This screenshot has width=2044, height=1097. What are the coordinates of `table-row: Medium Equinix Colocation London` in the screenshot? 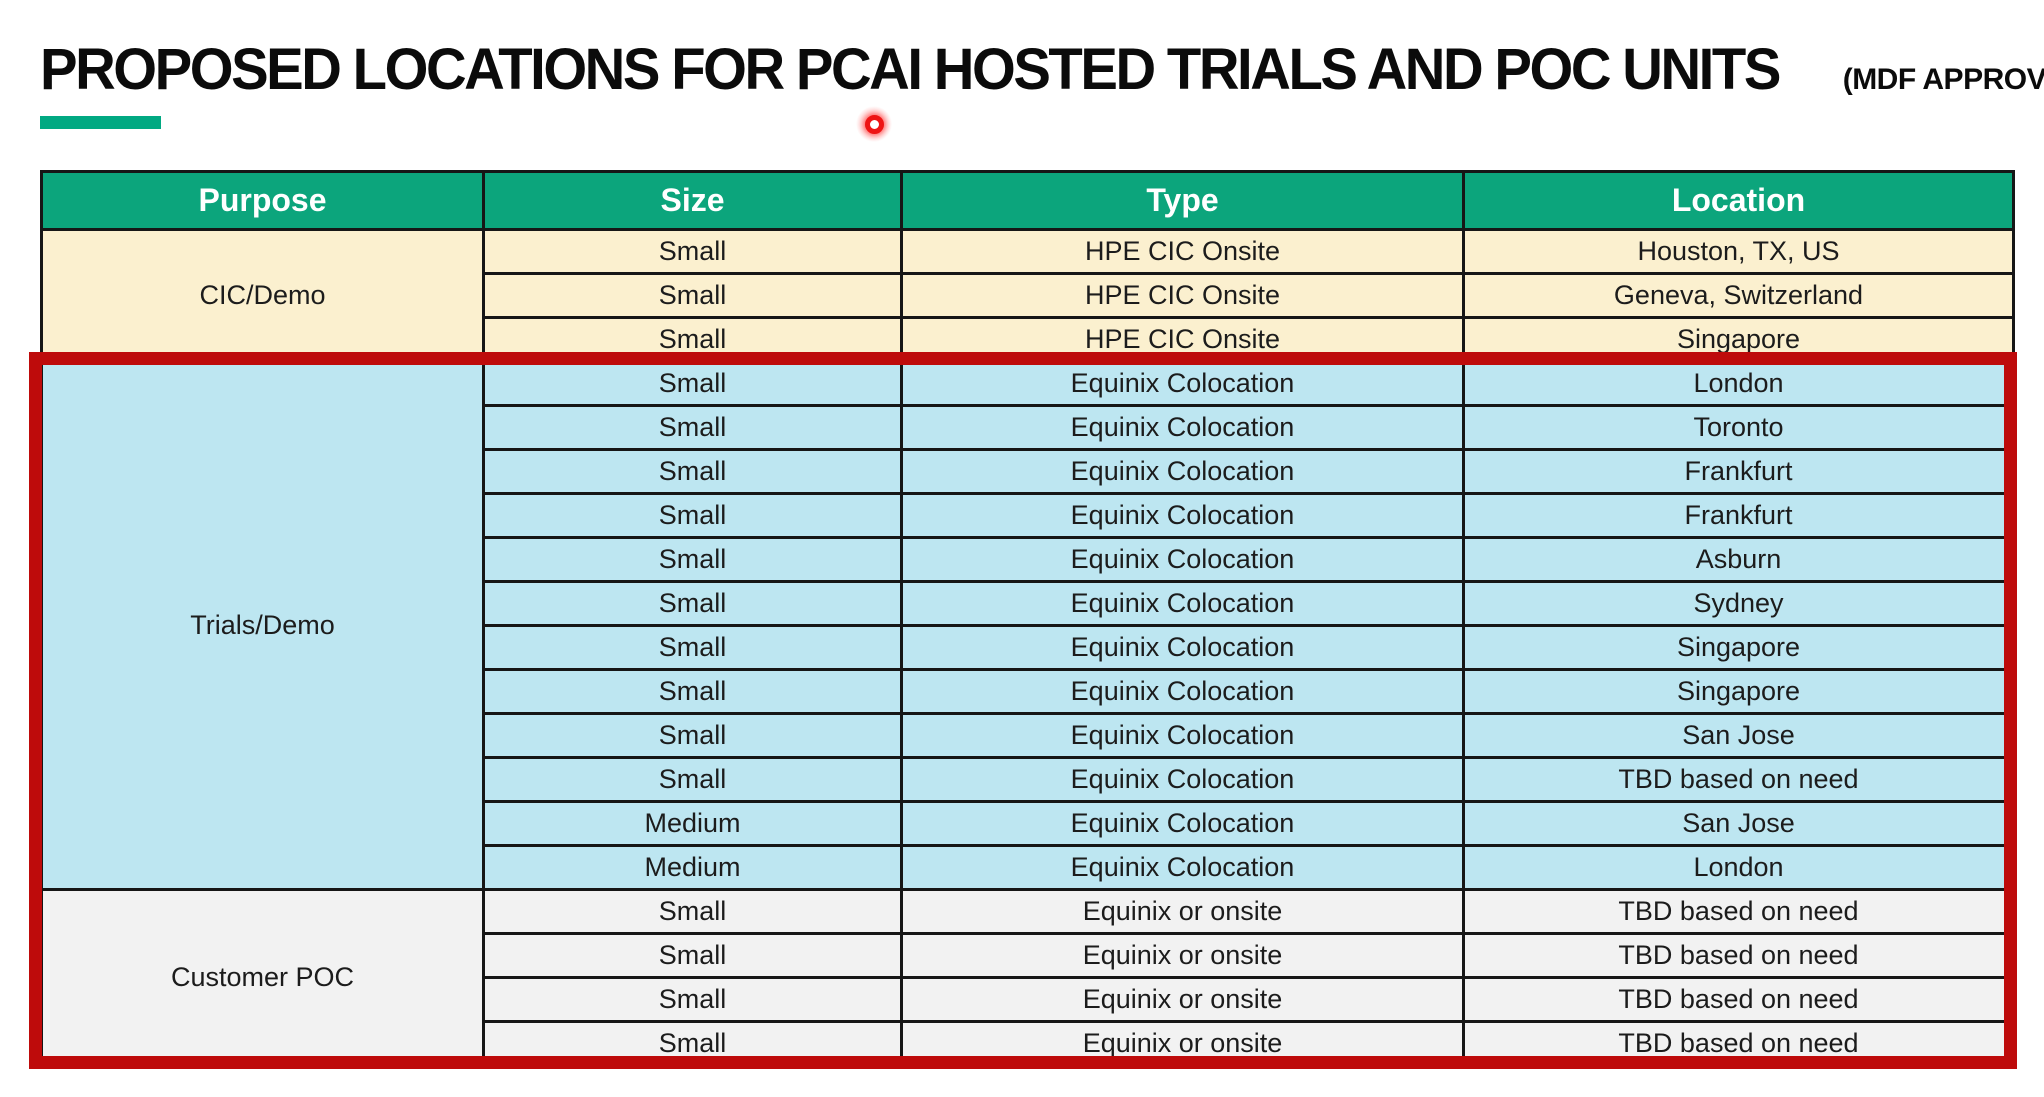 It's located at (1028, 867).